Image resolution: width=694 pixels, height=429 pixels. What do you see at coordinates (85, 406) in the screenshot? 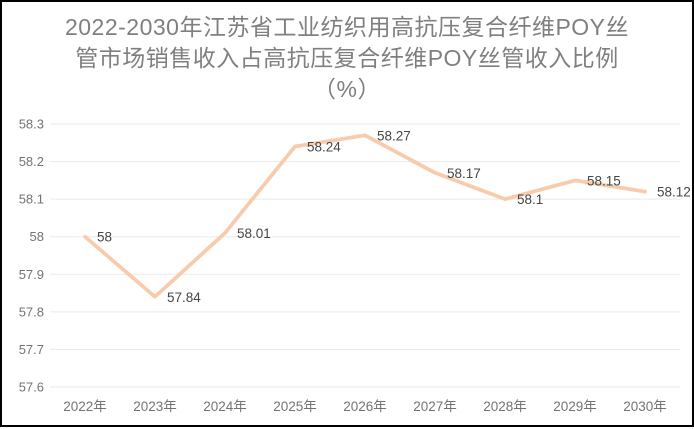
I see `x-tick-label: 2022年` at bounding box center [85, 406].